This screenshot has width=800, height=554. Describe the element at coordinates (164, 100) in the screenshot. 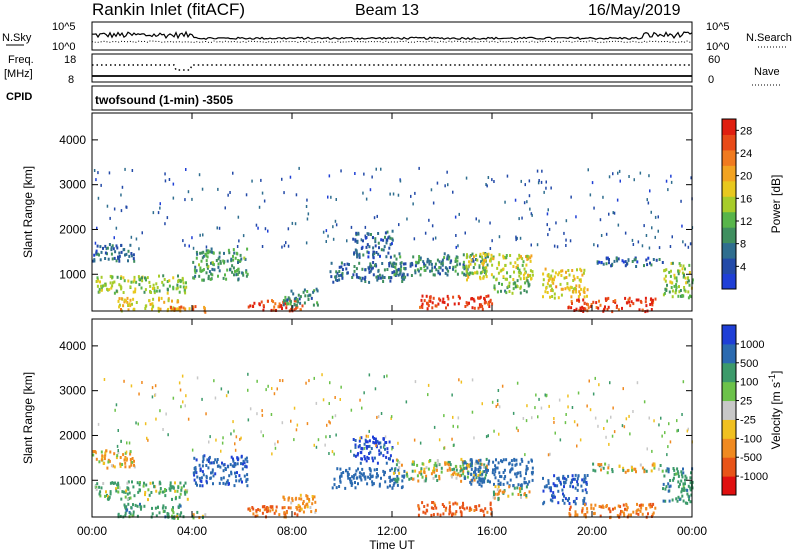

I see `program-name: twofsound (1-min) -3505` at that location.